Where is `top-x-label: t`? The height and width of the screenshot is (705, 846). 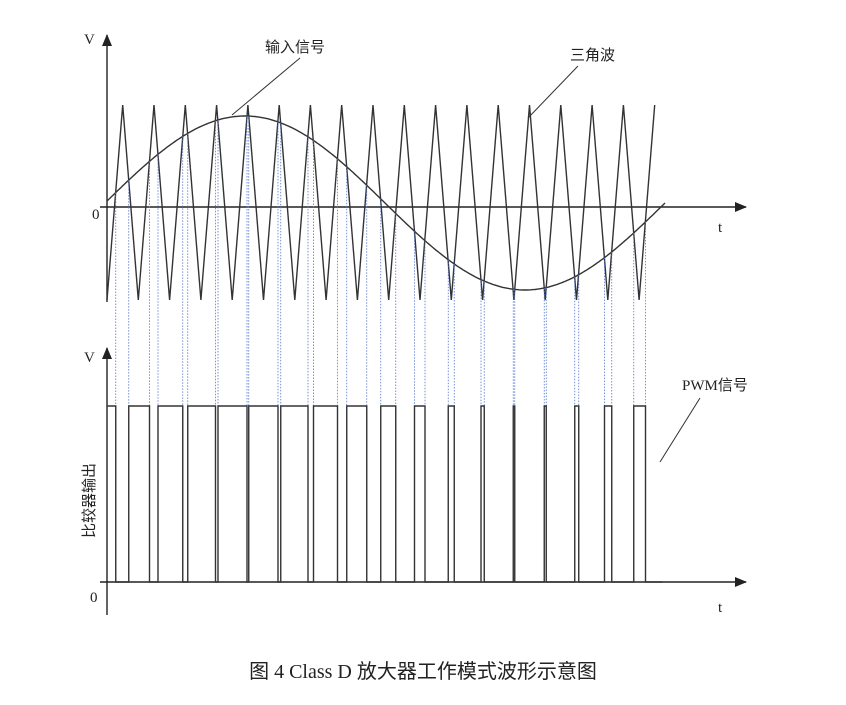 top-x-label: t is located at coordinates (720, 228).